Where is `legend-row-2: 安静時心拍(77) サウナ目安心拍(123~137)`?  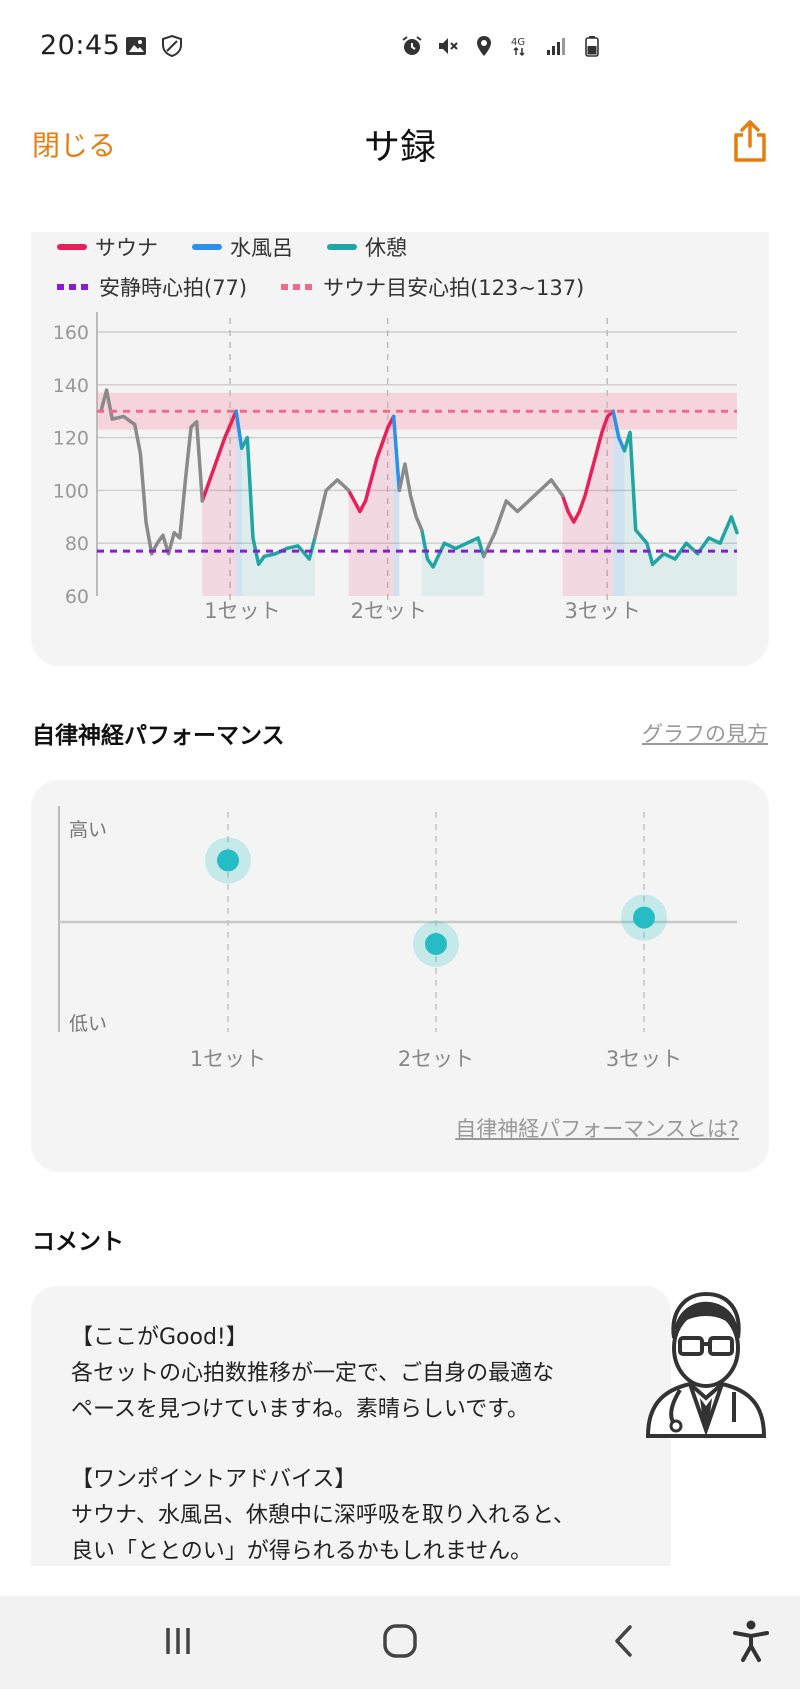 legend-row-2: 安静時心拍(77) サウナ目安心拍(123~137) is located at coordinates (337, 287).